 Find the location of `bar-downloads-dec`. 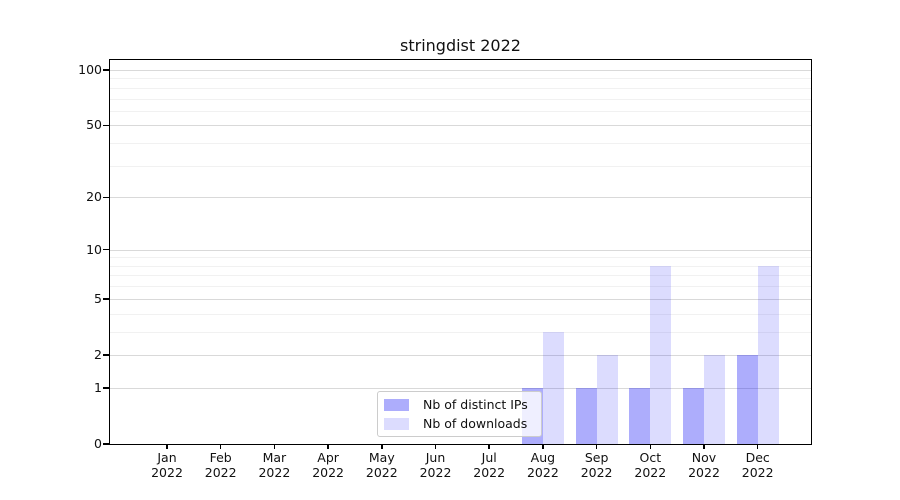

bar-downloads-dec is located at coordinates (768, 354).